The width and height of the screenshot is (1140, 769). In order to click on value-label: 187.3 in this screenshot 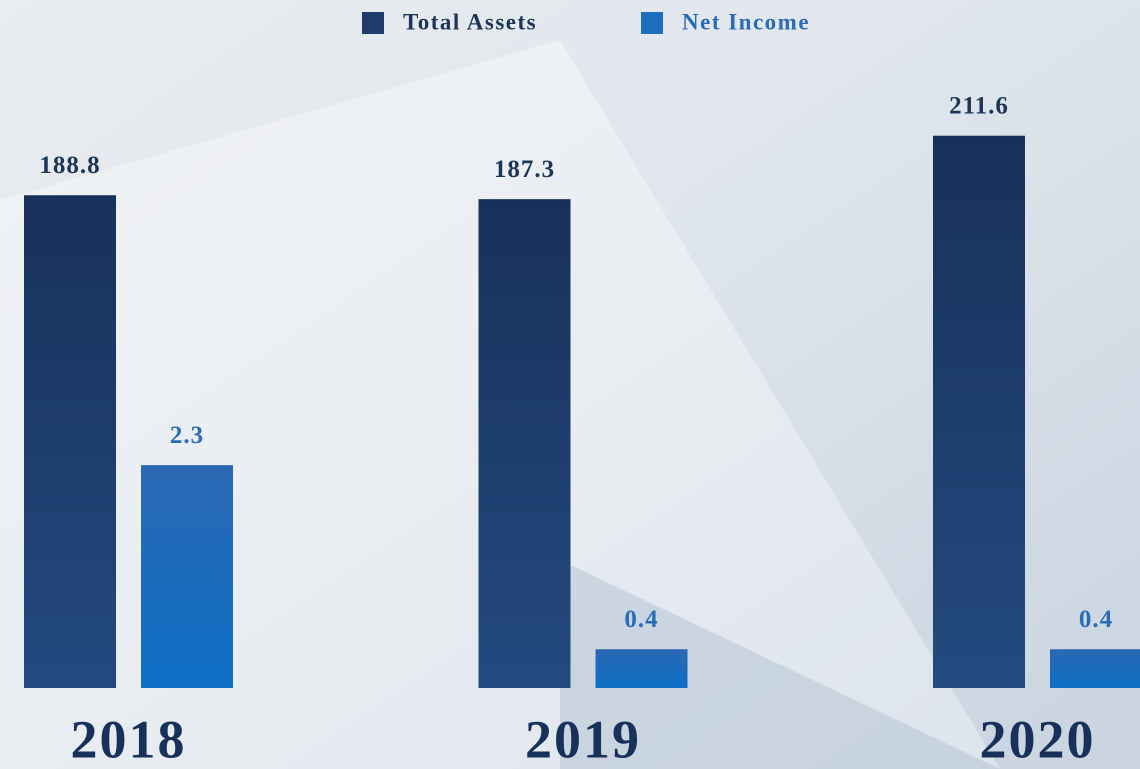, I will do `click(524, 169)`.